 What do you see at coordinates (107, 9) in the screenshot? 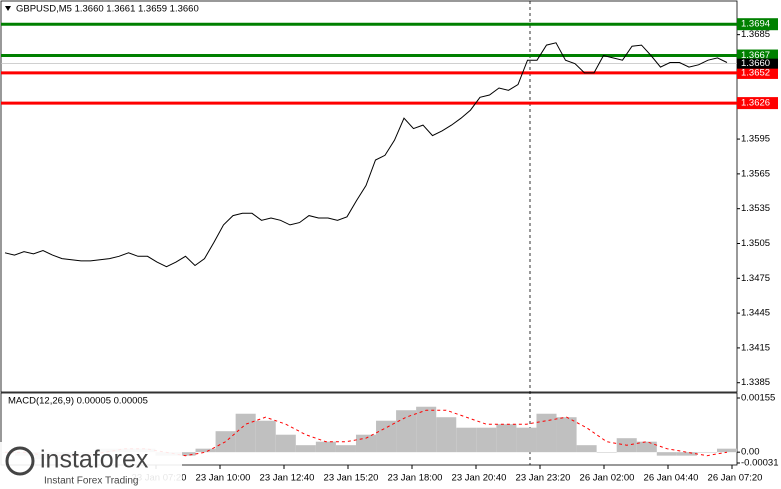
I see `title: GBPUSD,M5 1.3660 1.3661 1.3659 1.3660` at bounding box center [107, 9].